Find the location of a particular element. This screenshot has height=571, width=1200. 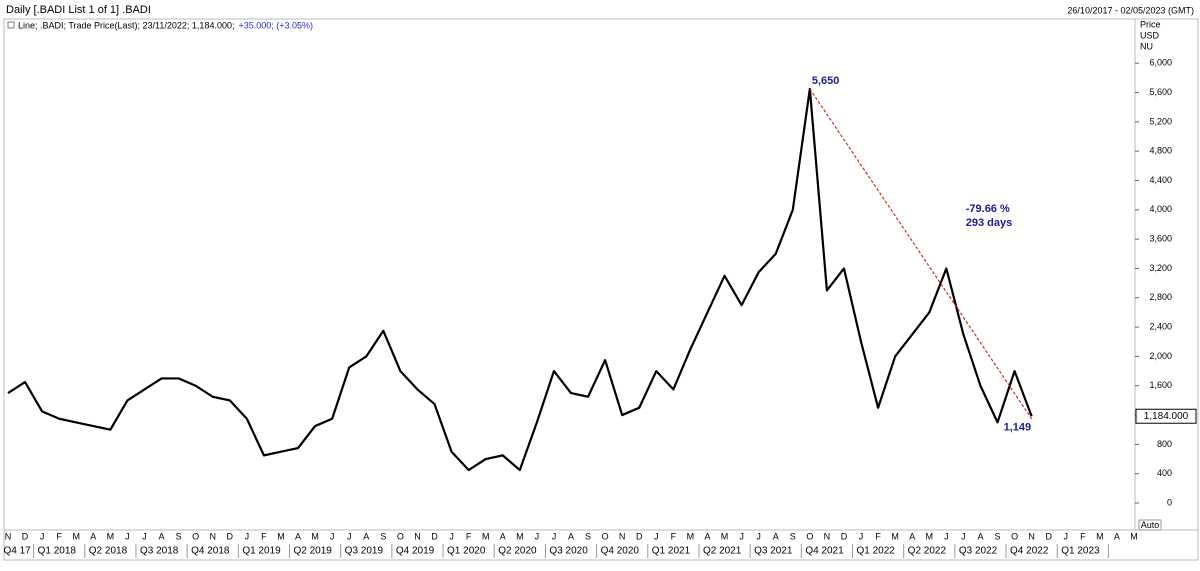

chart-title: Daily [.BADI List 1 of 1] .BADI is located at coordinates (78, 10).